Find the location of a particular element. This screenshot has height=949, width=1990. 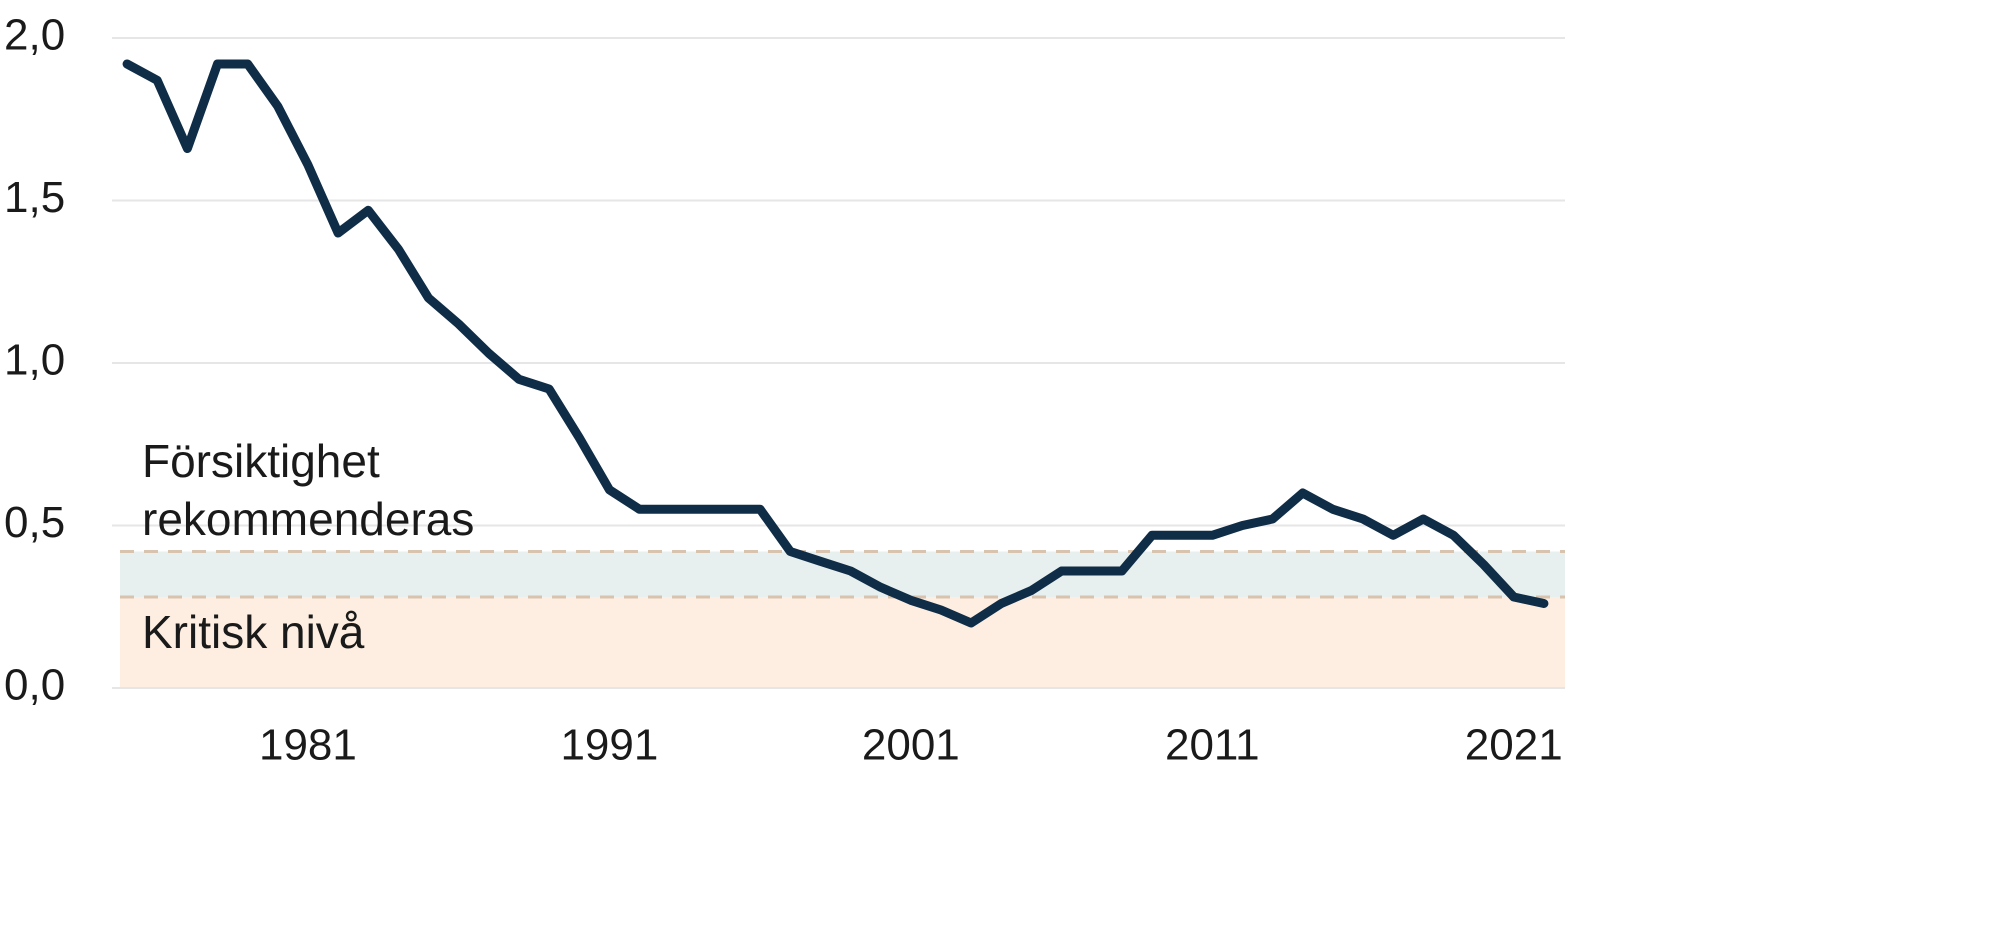

band-label: Kritisk nivå is located at coordinates (253, 632).